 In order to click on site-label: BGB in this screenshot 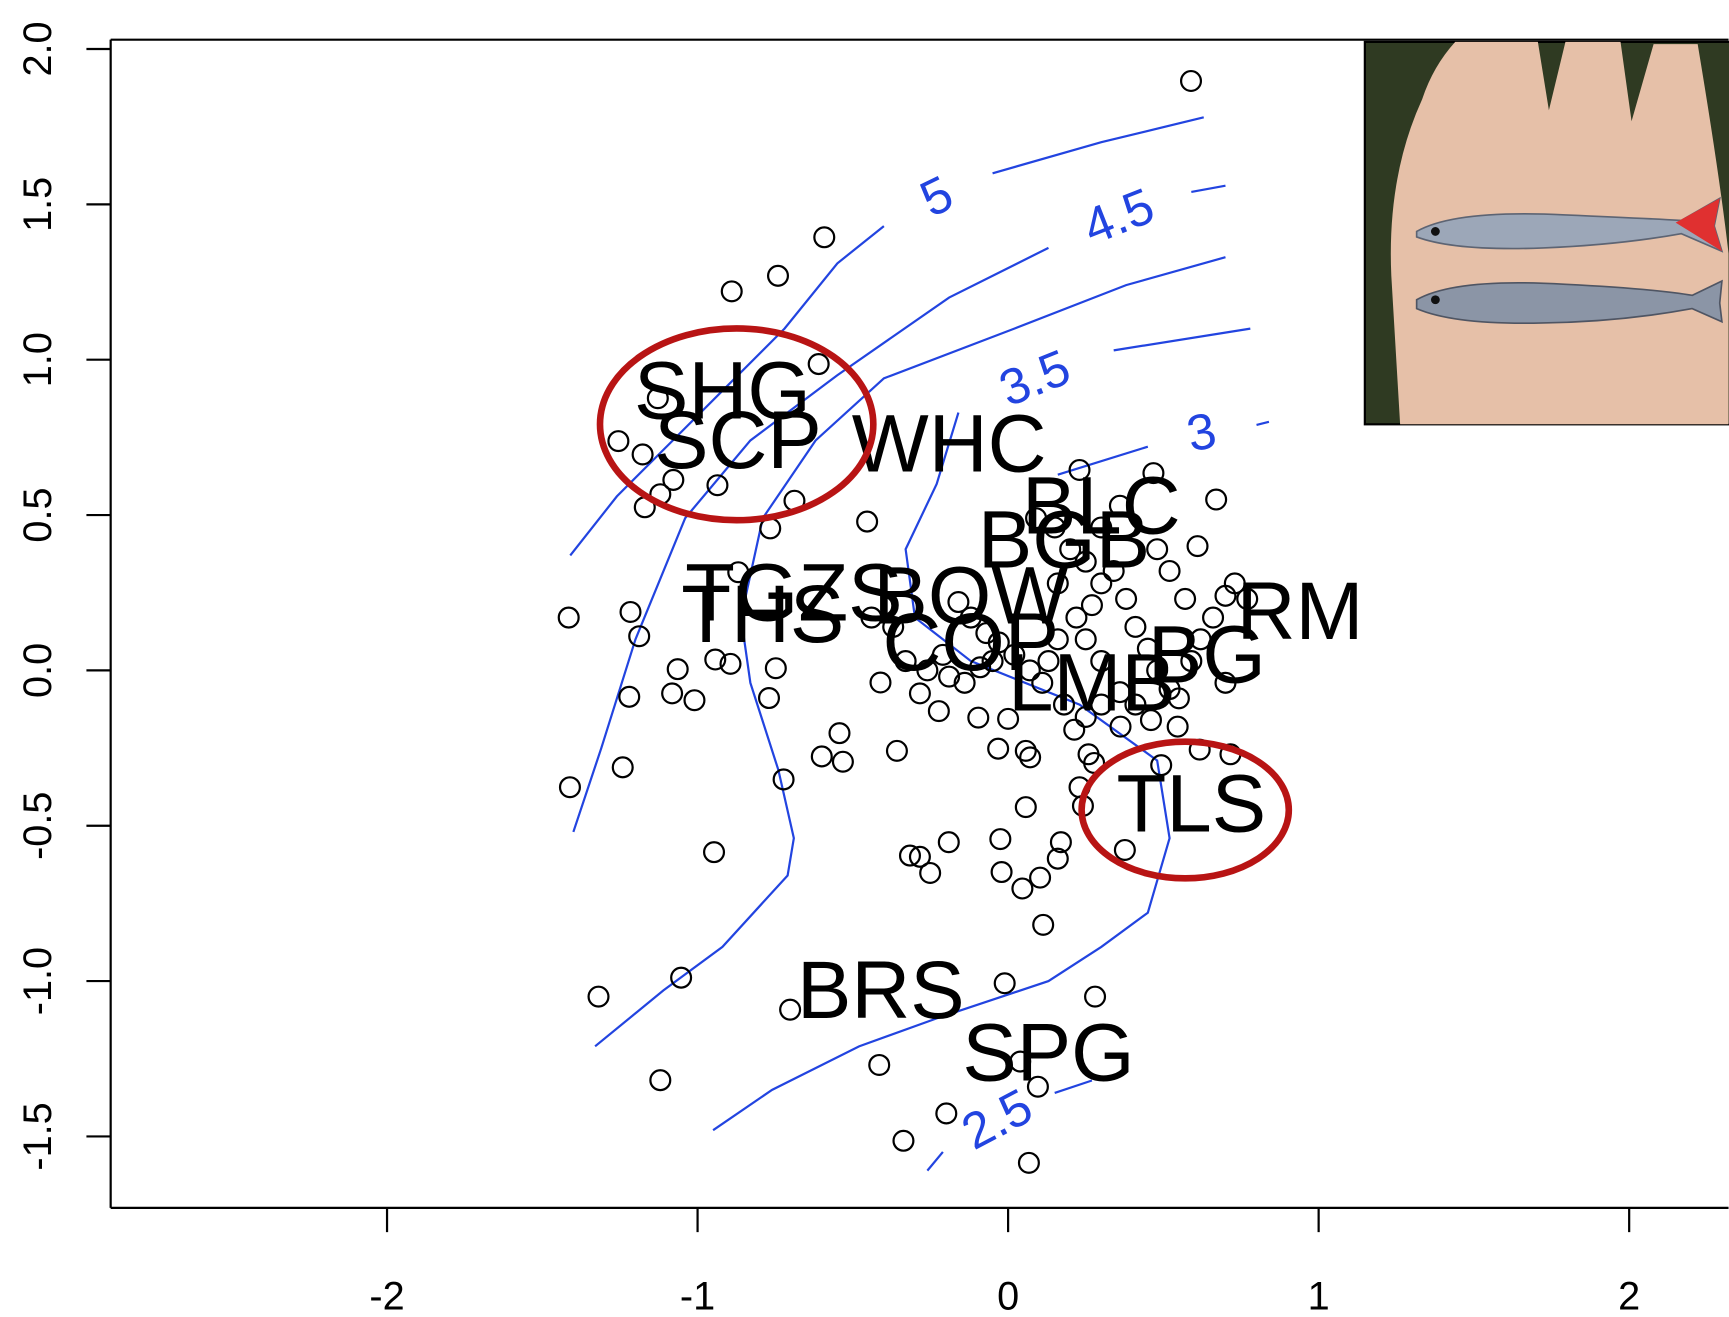, I will do `click(1064, 540)`.